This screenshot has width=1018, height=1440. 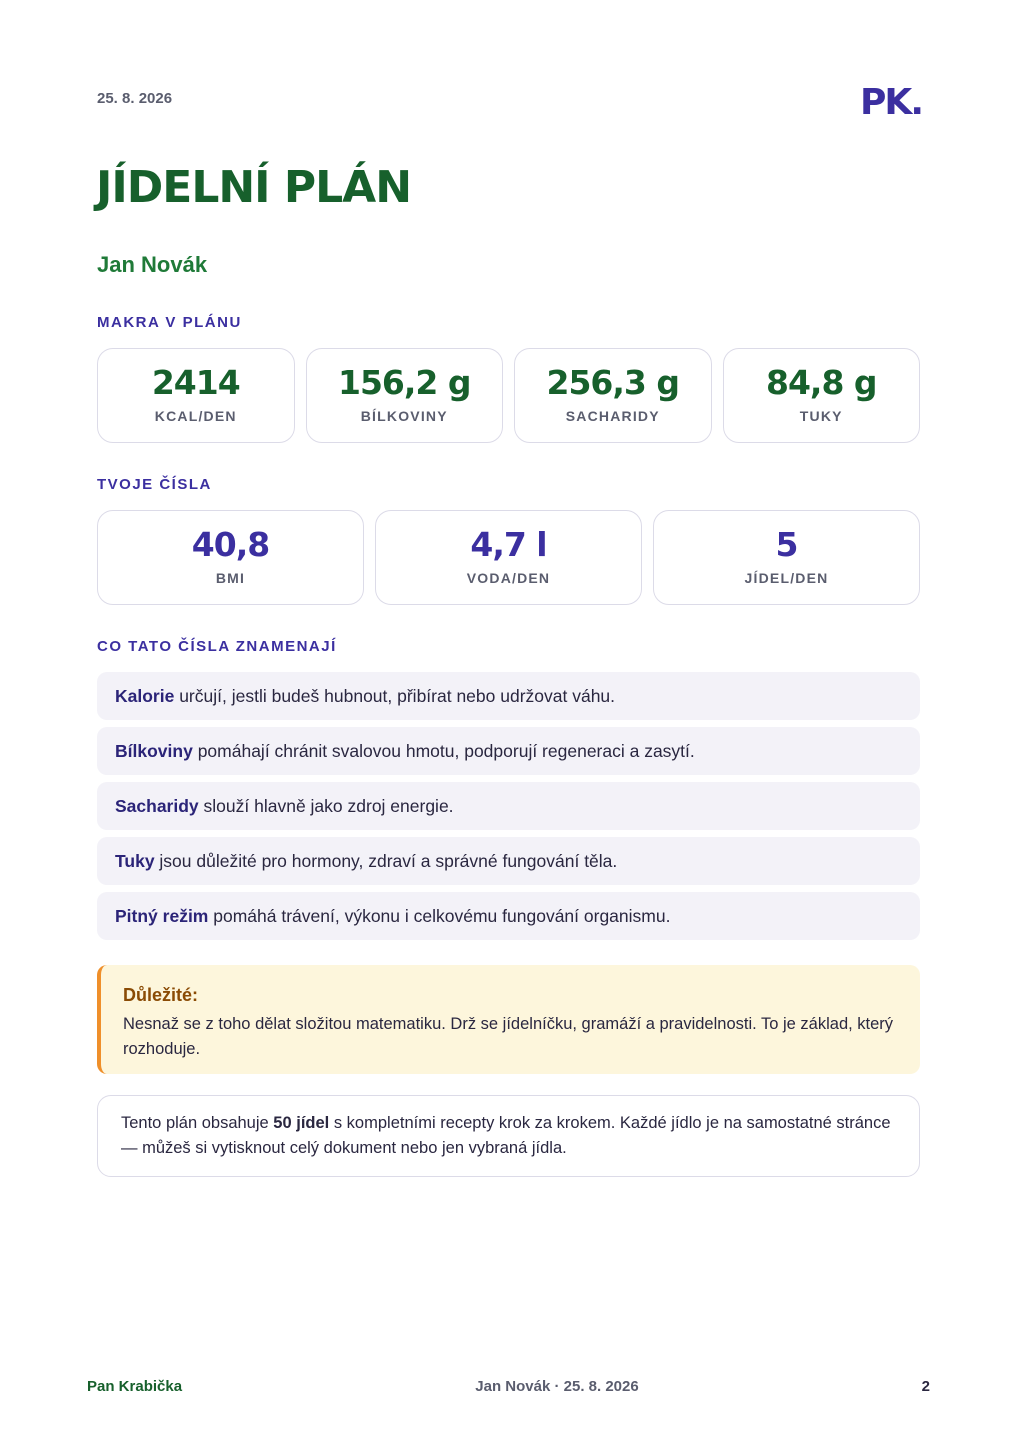 What do you see at coordinates (154, 484) in the screenshot?
I see `section-heading: TVOJE ČÍSLA` at bounding box center [154, 484].